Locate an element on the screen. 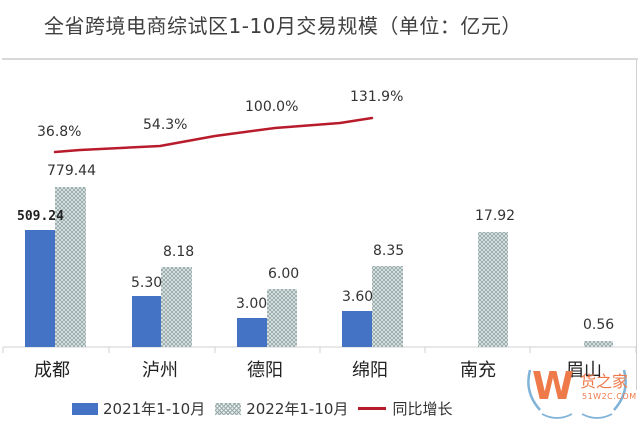 The width and height of the screenshot is (640, 430). legend-label-2022: 2022年1-10月 is located at coordinates (297, 409).